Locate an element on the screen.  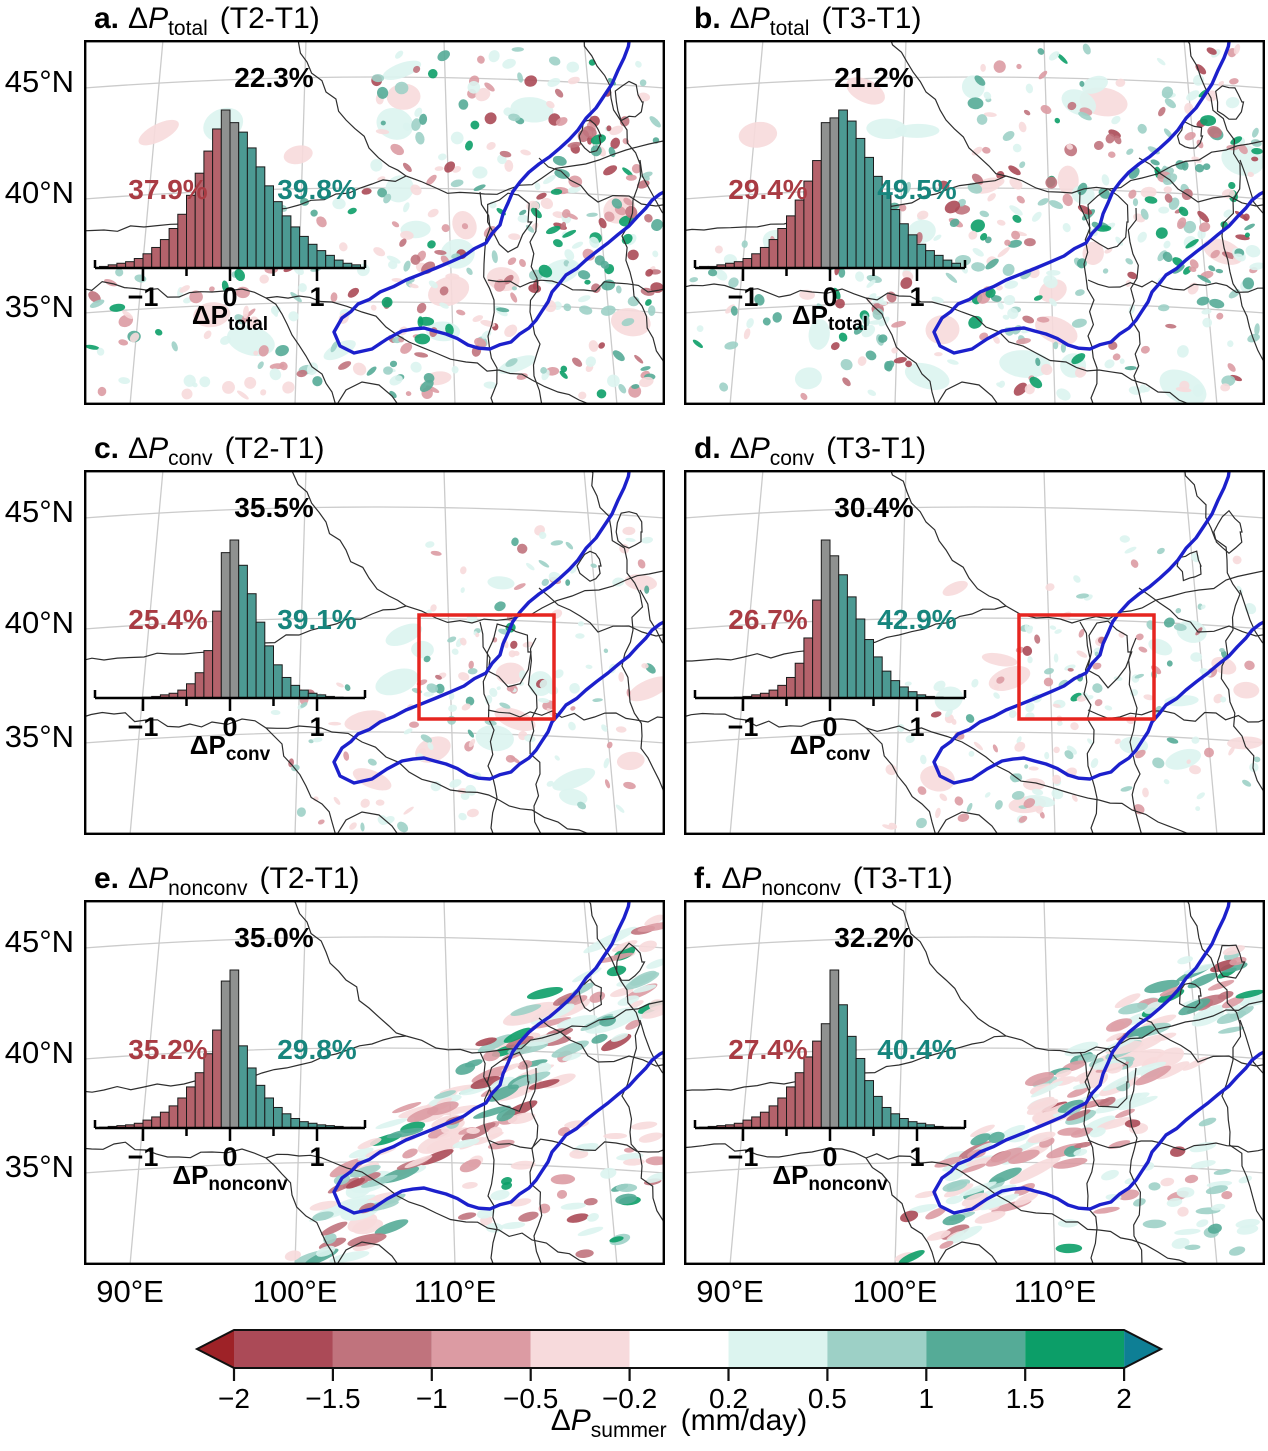
panel-letter: b. is located at coordinates (707, 18).